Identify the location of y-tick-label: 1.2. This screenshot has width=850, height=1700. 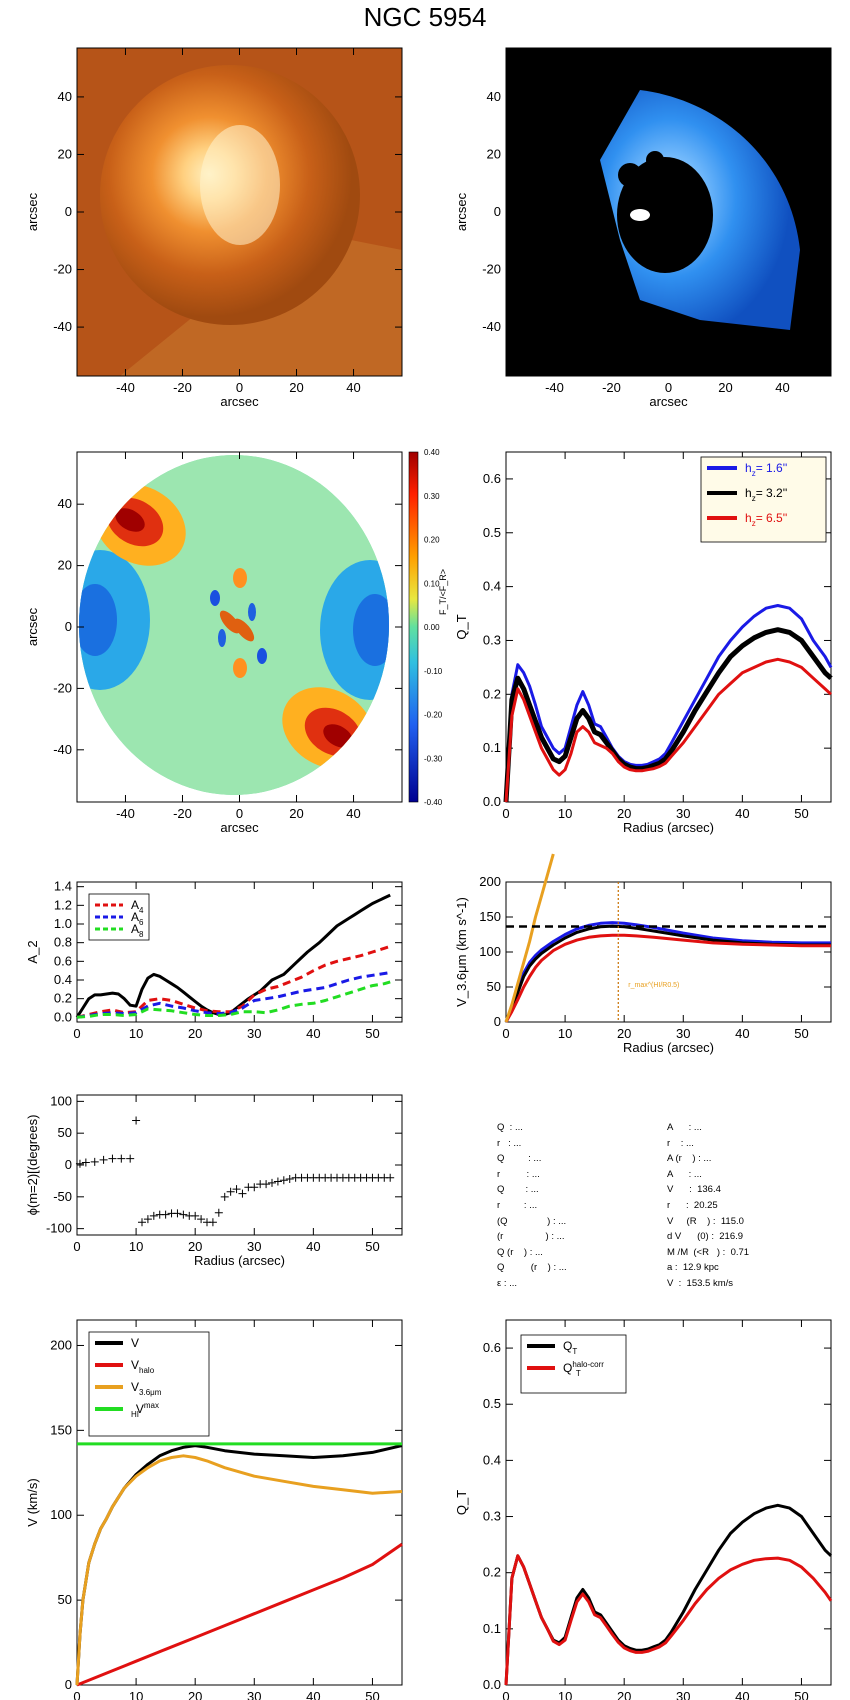
(63, 904).